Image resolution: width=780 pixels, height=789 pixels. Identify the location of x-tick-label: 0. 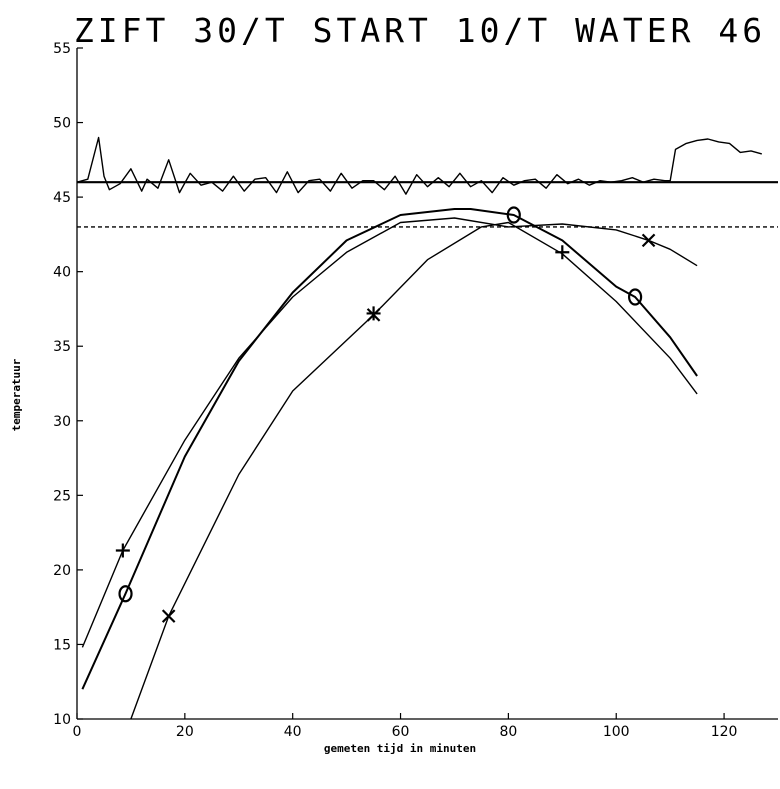
(77, 732).